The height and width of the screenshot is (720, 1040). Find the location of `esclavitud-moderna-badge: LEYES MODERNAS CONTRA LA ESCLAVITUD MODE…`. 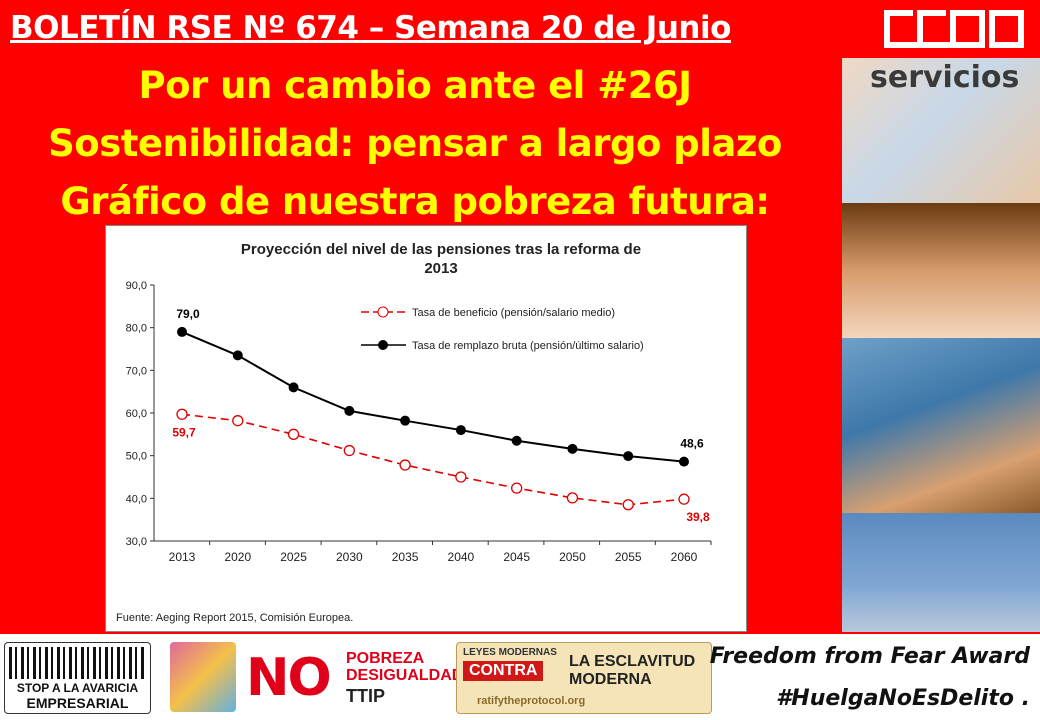

esclavitud-moderna-badge: LEYES MODERNAS CONTRA LA ESCLAVITUD MODE… is located at coordinates (584, 678).